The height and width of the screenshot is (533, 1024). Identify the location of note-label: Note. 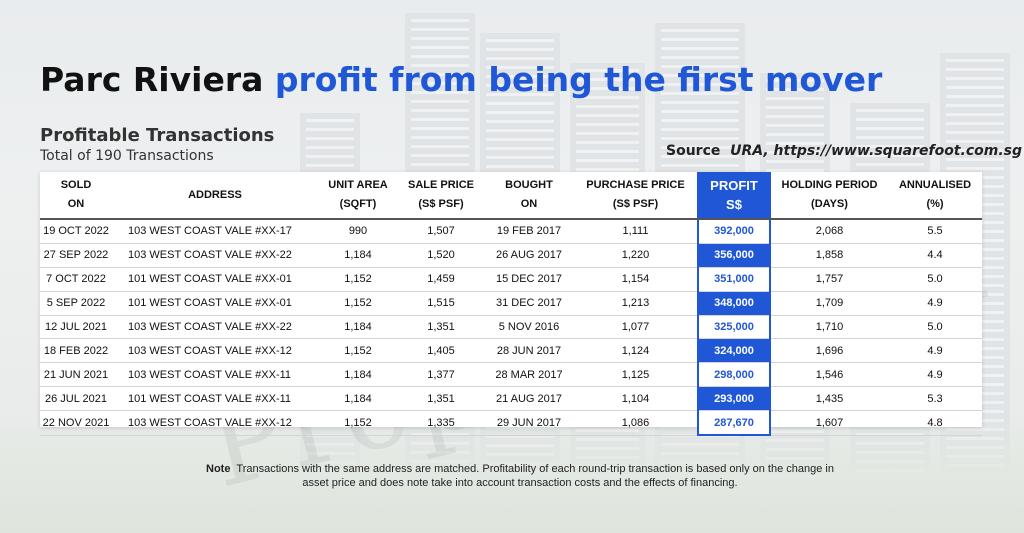
(218, 469).